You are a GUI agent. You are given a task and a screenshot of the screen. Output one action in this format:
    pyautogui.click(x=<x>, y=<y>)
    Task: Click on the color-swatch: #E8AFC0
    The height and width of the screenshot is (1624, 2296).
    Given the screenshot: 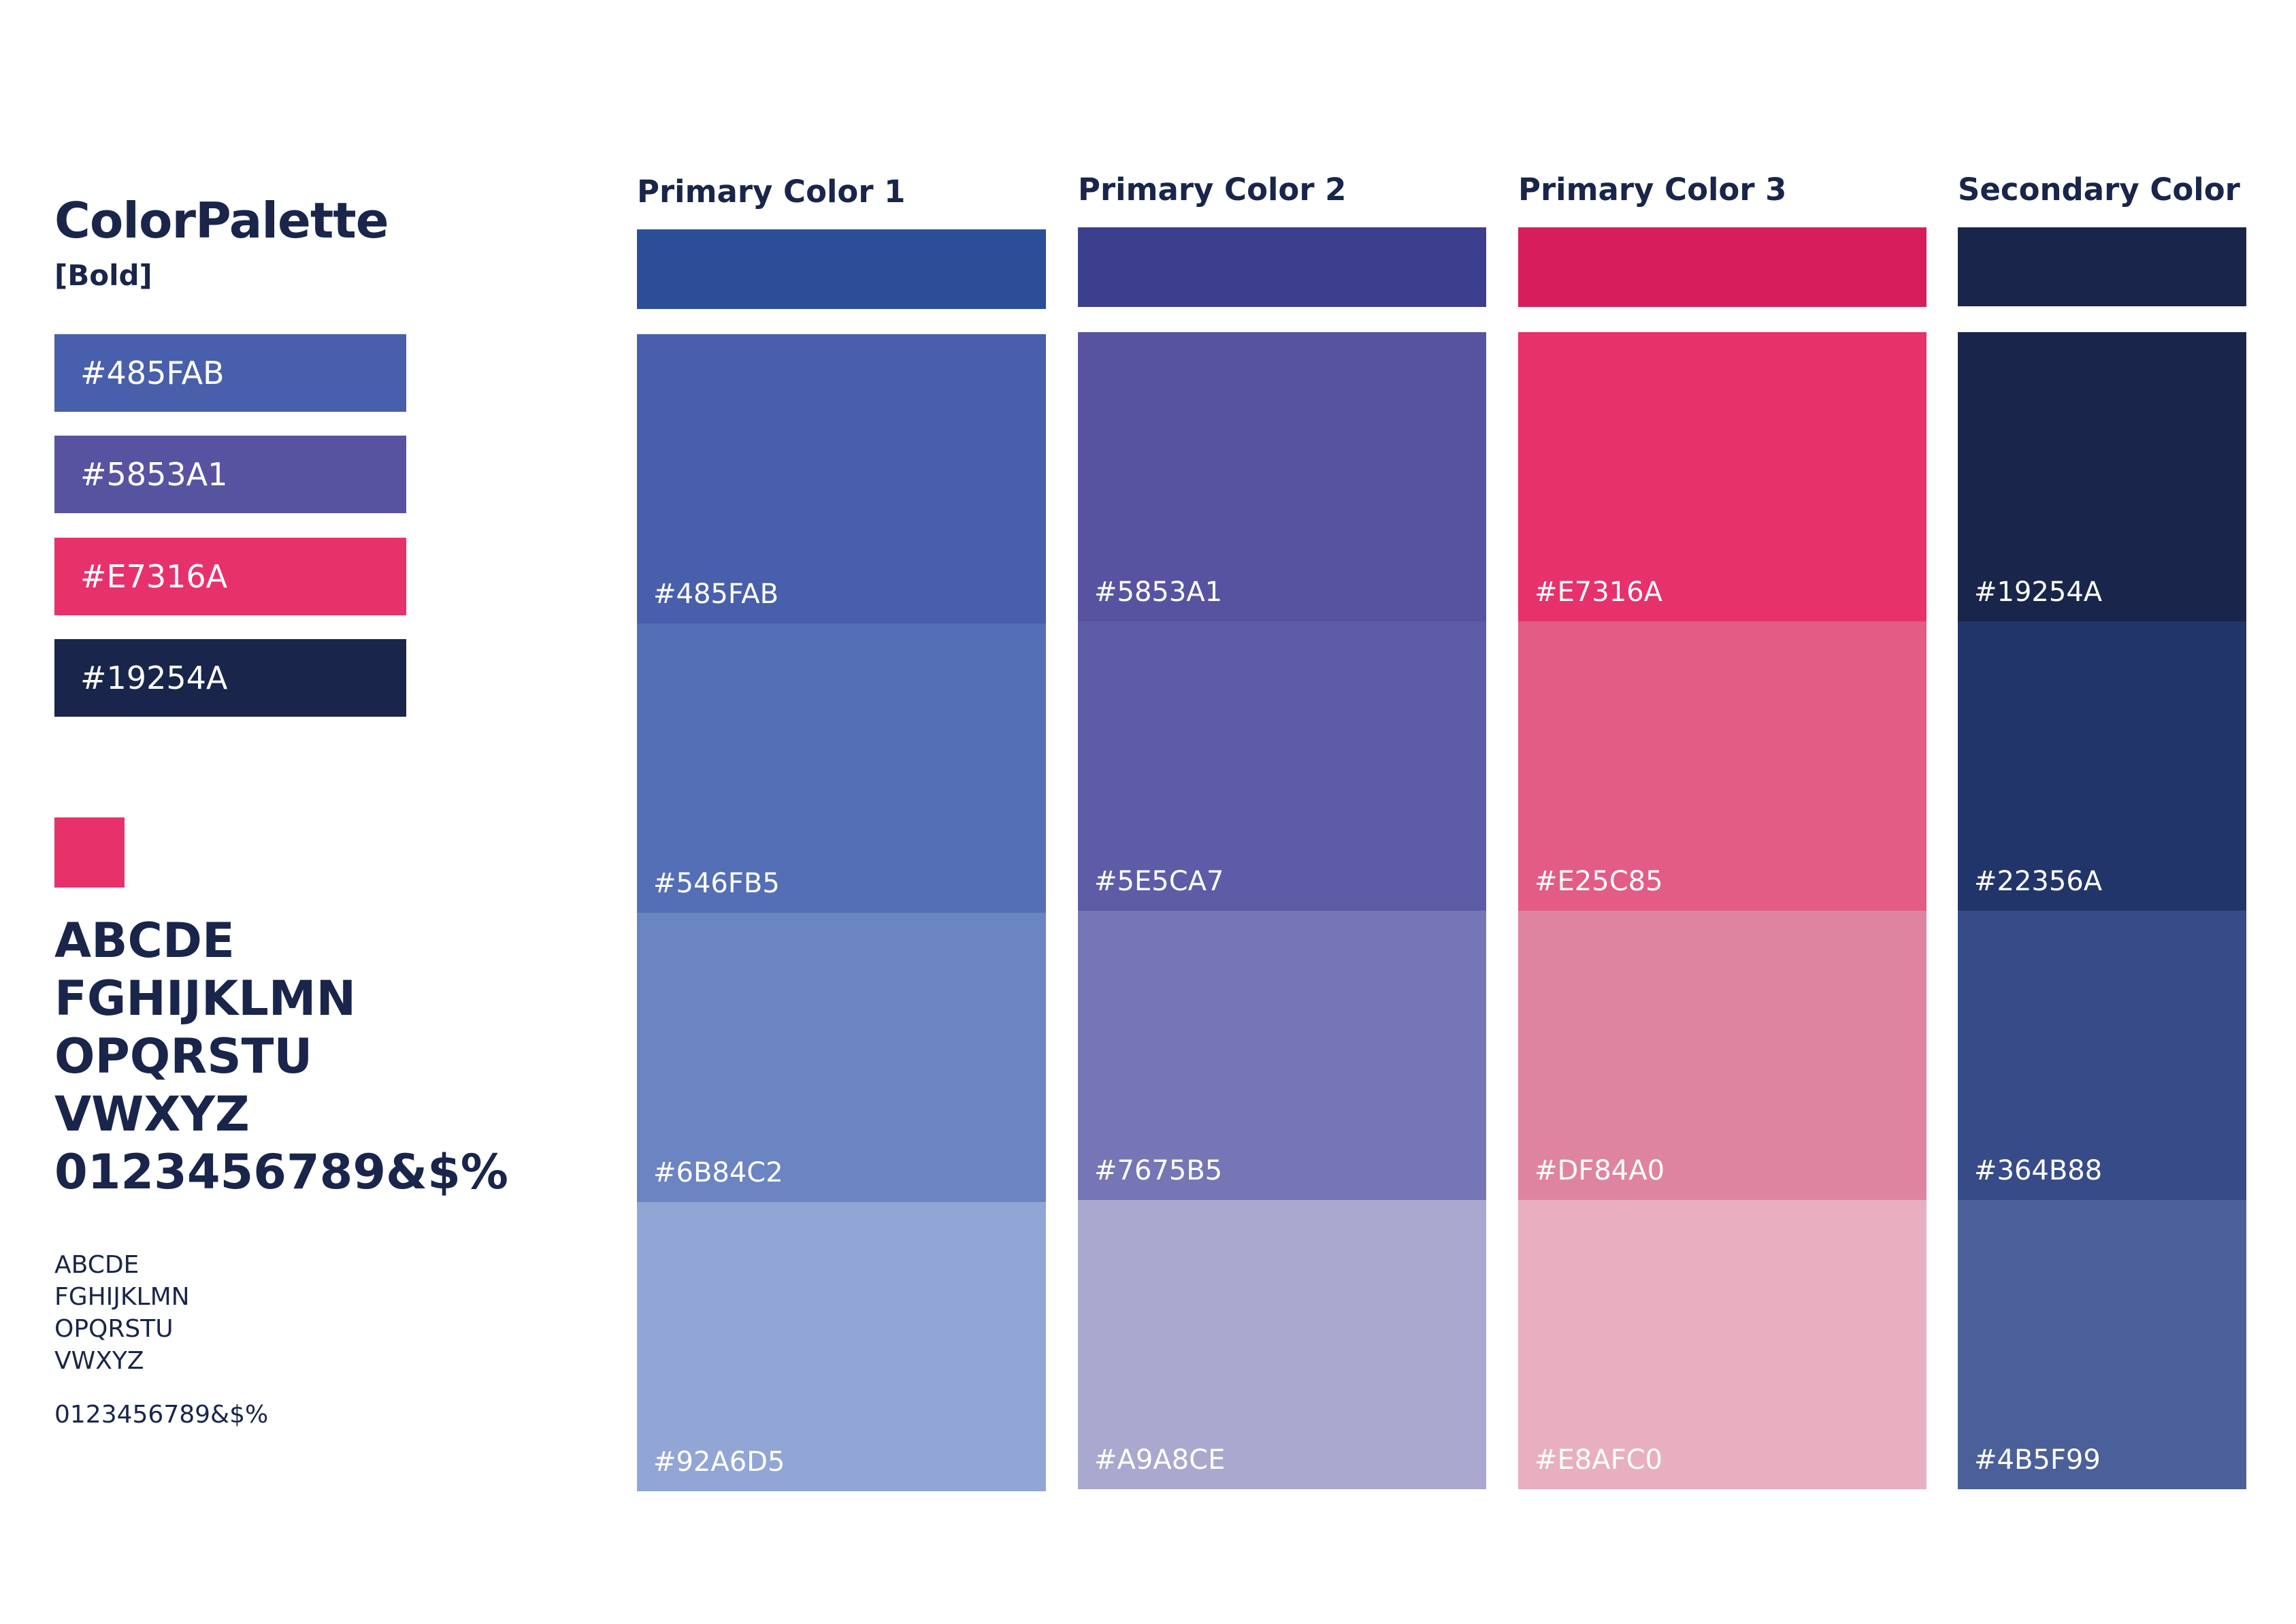 What is the action you would take?
    pyautogui.click(x=1722, y=1344)
    